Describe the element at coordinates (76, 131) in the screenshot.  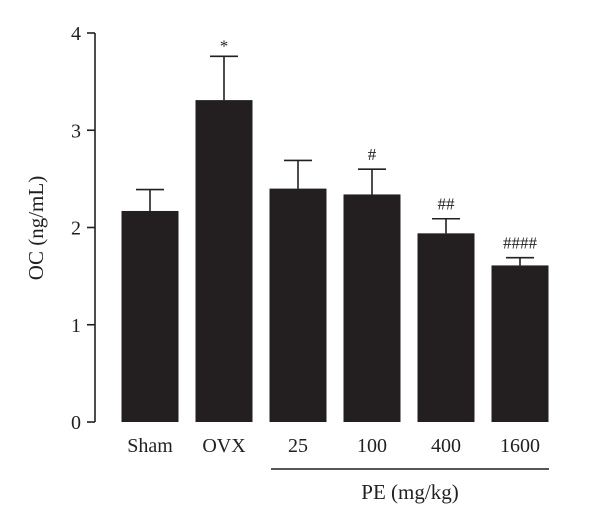
I see `y-tick-label: 3` at that location.